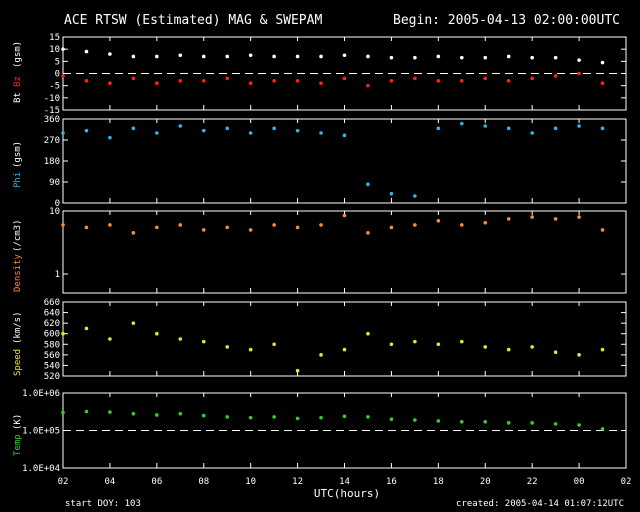  Describe the element at coordinates (52, 111) in the screenshot. I see `mag-ytick-label: -15` at that location.